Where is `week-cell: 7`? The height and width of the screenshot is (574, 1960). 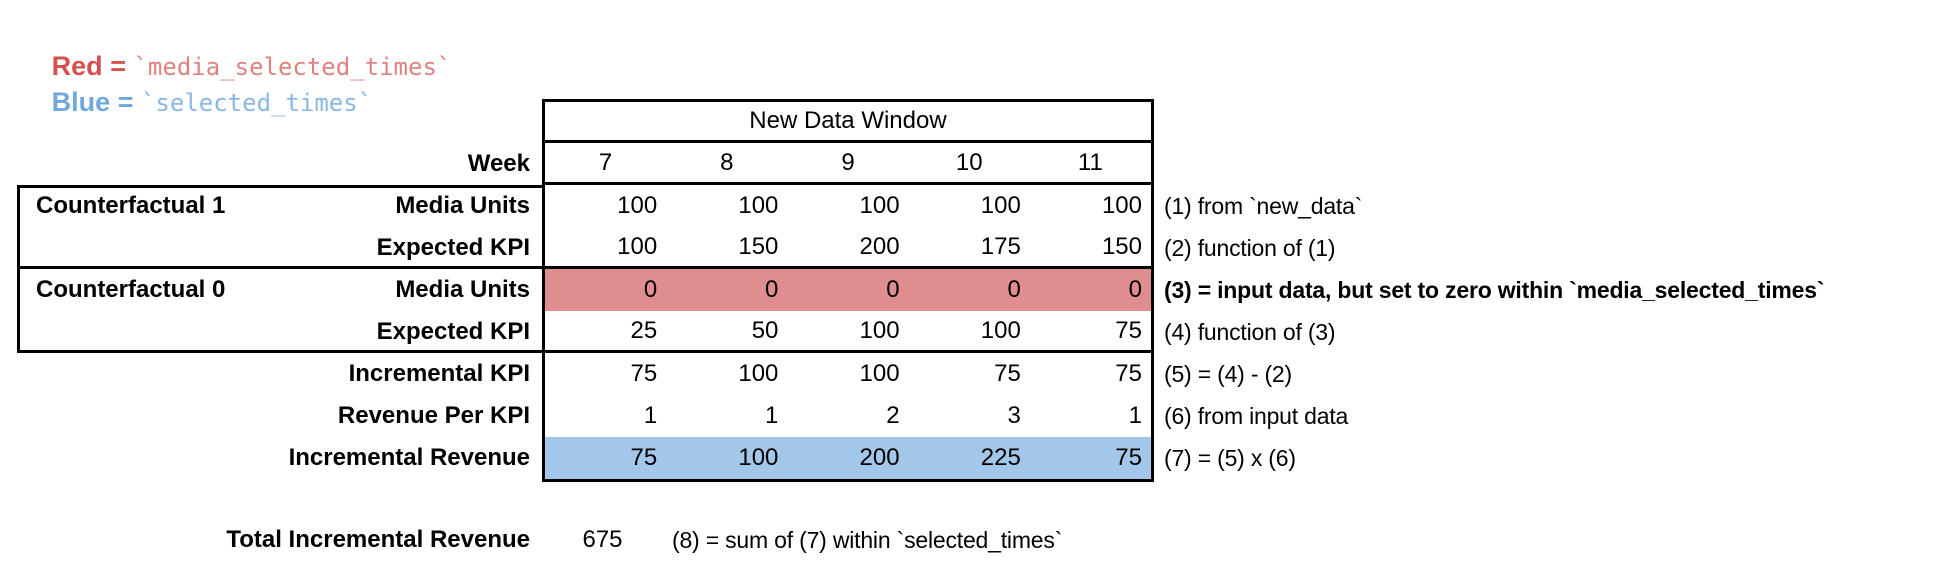
week-cell: 7 is located at coordinates (606, 164).